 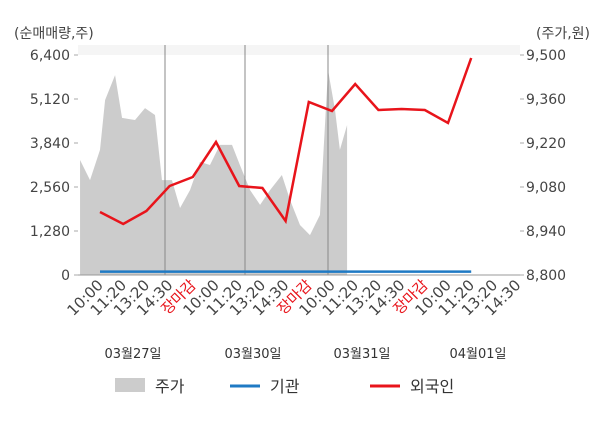 What do you see at coordinates (65, 276) in the screenshot?
I see `y-tick-label: 0` at bounding box center [65, 276].